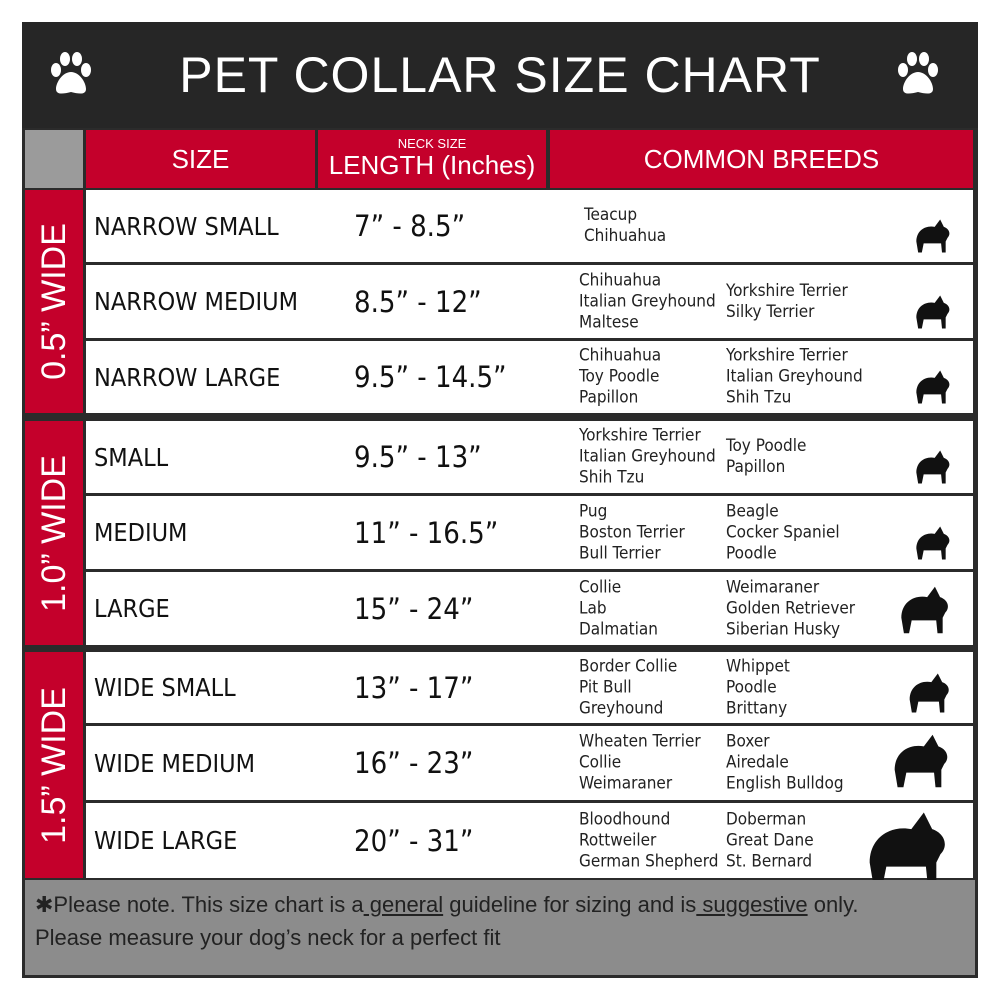 The height and width of the screenshot is (1000, 1000). I want to click on breed-name: Wheaten Terrier, so click(640, 741).